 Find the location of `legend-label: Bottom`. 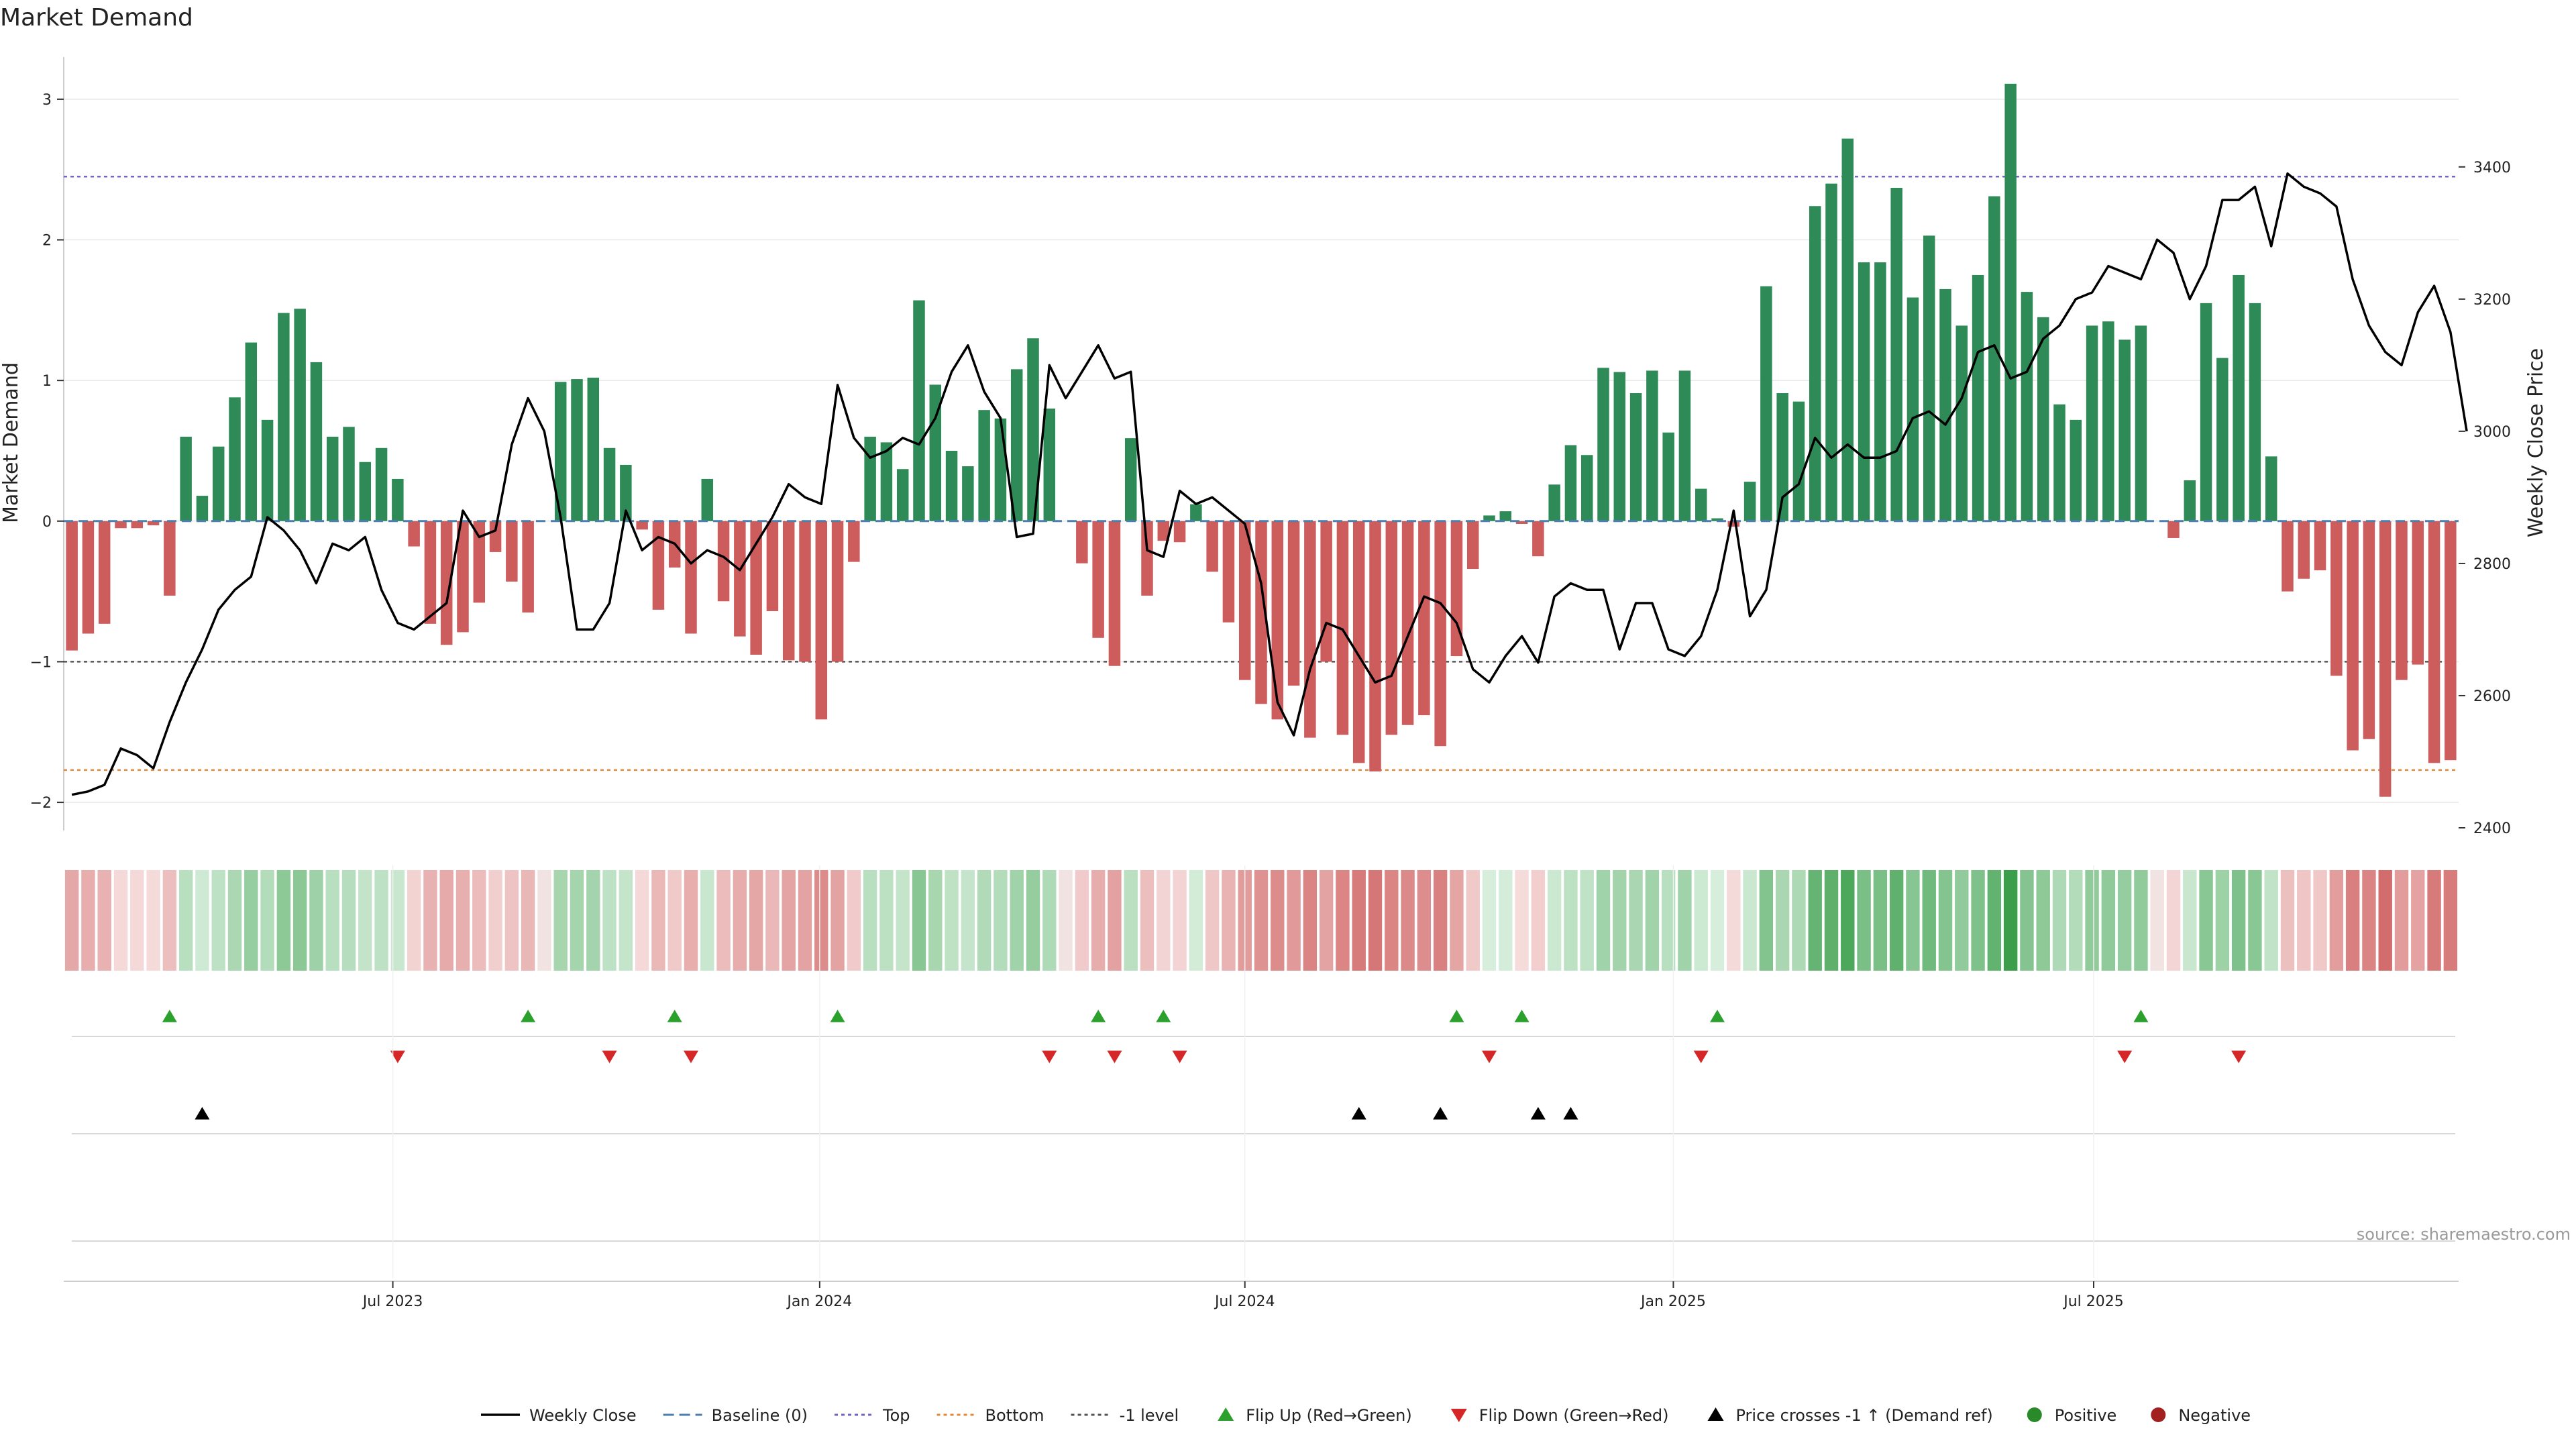

legend-label: Bottom is located at coordinates (1014, 1415).